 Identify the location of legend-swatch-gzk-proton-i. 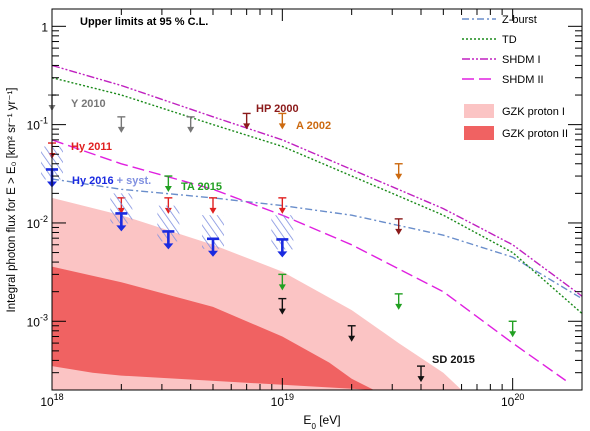
(479, 111).